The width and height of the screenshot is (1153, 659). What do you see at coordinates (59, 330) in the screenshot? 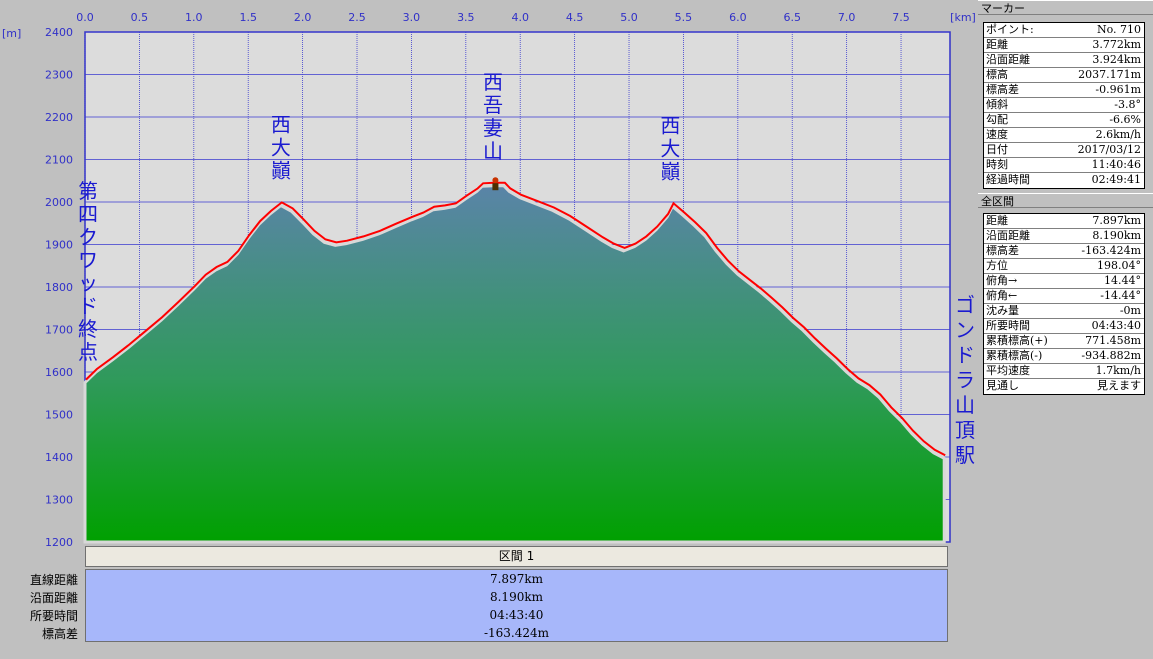
I see `y-tick-label: 1700` at bounding box center [59, 330].